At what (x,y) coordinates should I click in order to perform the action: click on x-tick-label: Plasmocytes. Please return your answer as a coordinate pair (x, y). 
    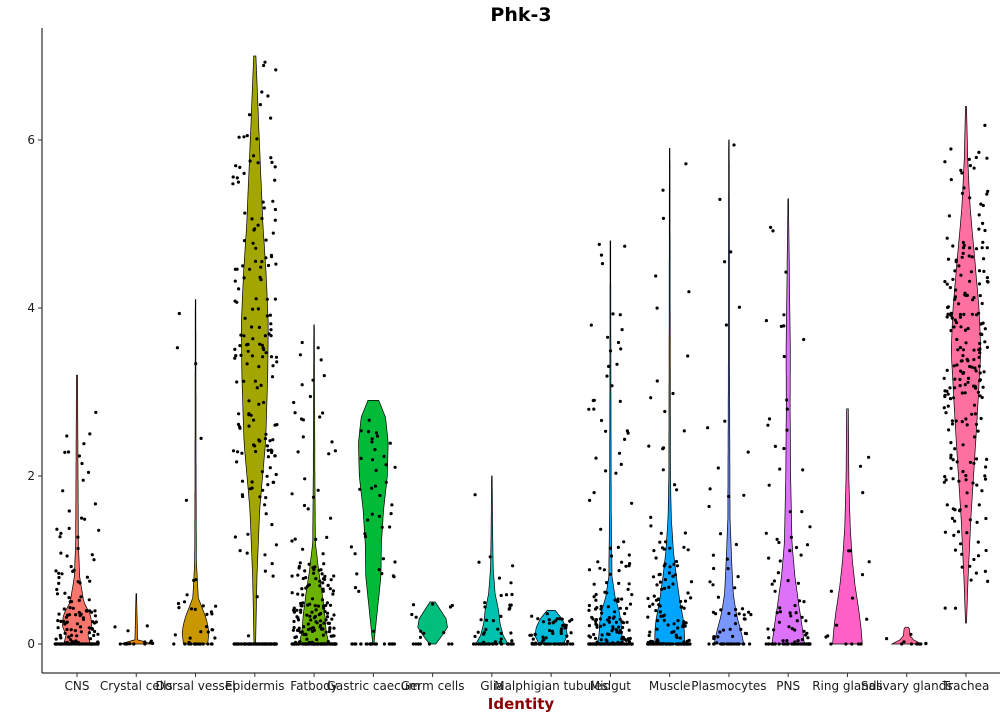
    Looking at the image, I should click on (728, 686).